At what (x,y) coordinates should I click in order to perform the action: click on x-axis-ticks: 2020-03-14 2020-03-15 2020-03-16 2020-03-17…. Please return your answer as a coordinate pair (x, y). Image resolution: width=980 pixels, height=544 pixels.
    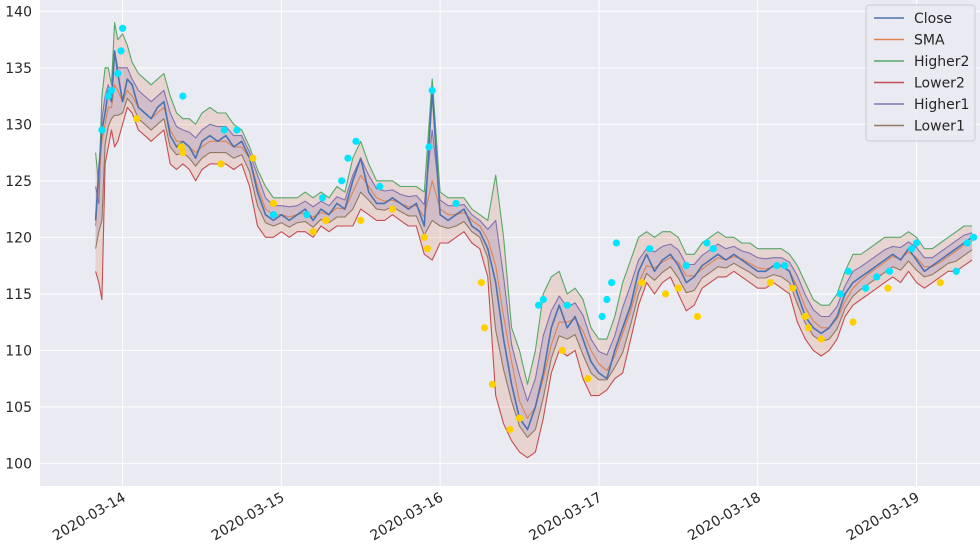
    Looking at the image, I should click on (486, 517).